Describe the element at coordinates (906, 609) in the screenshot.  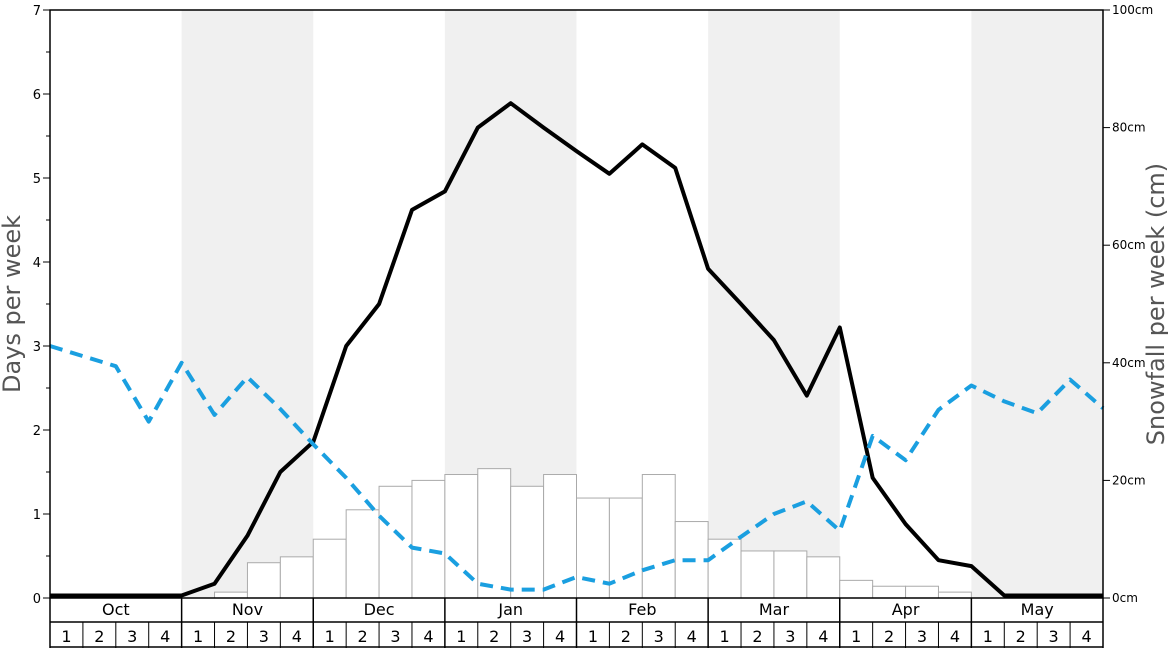
I see `month-label: Apr` at that location.